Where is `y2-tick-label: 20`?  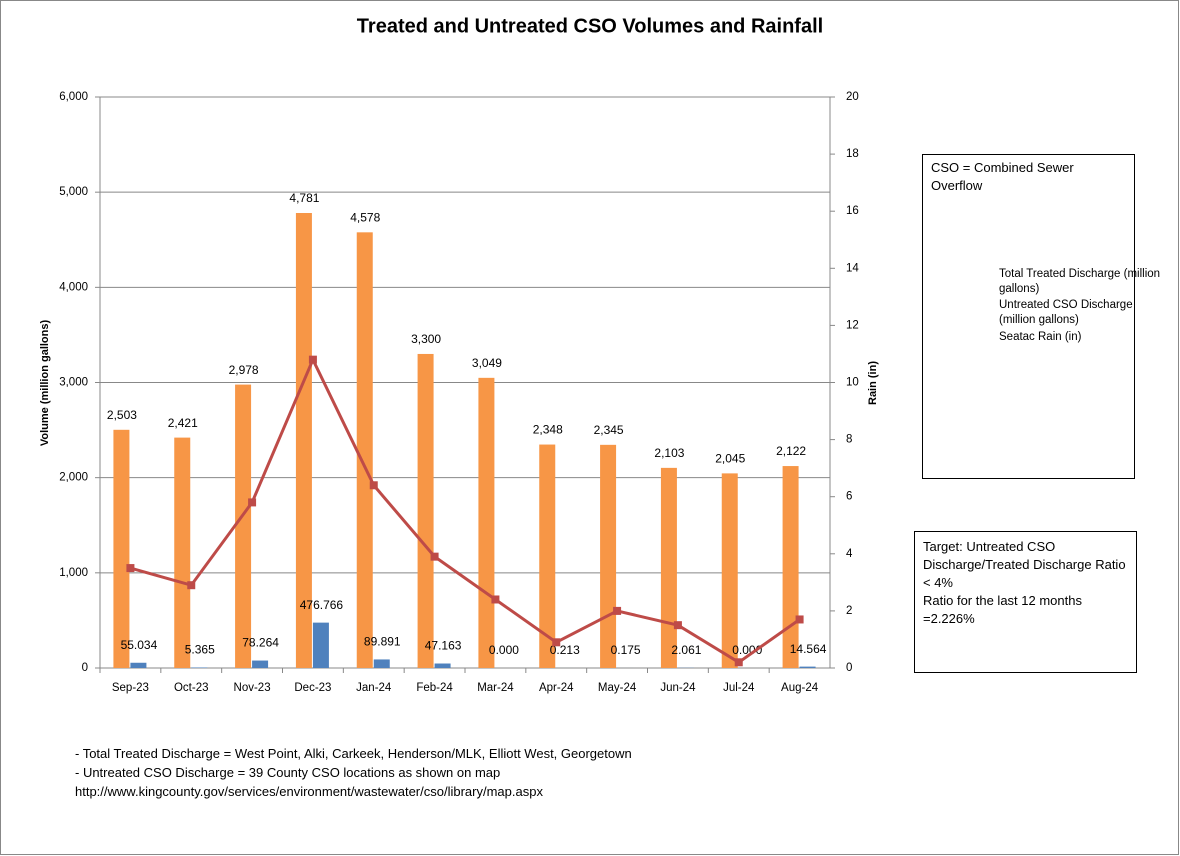 y2-tick-label: 20 is located at coordinates (852, 97).